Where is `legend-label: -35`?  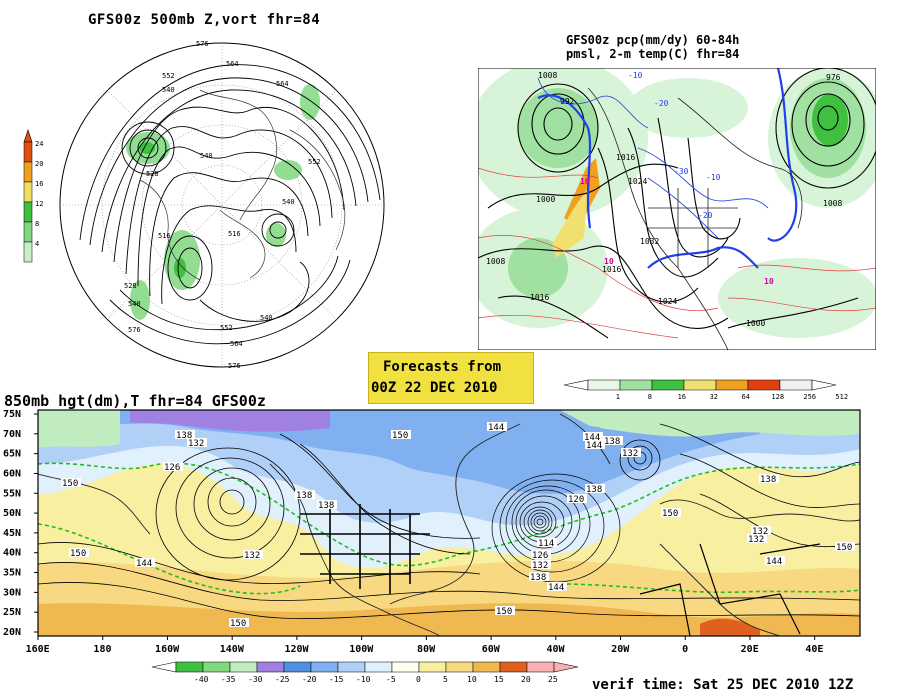 legend-label: -35 is located at coordinates (228, 679).